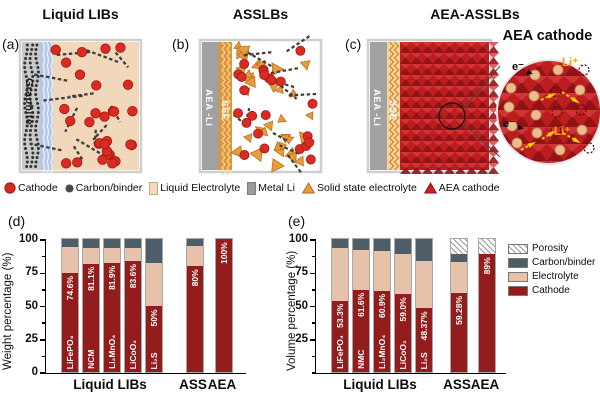 The height and width of the screenshot is (400, 600). I want to click on stacked-bar-4: LiCoO₂ 83.6%, so click(133, 305).